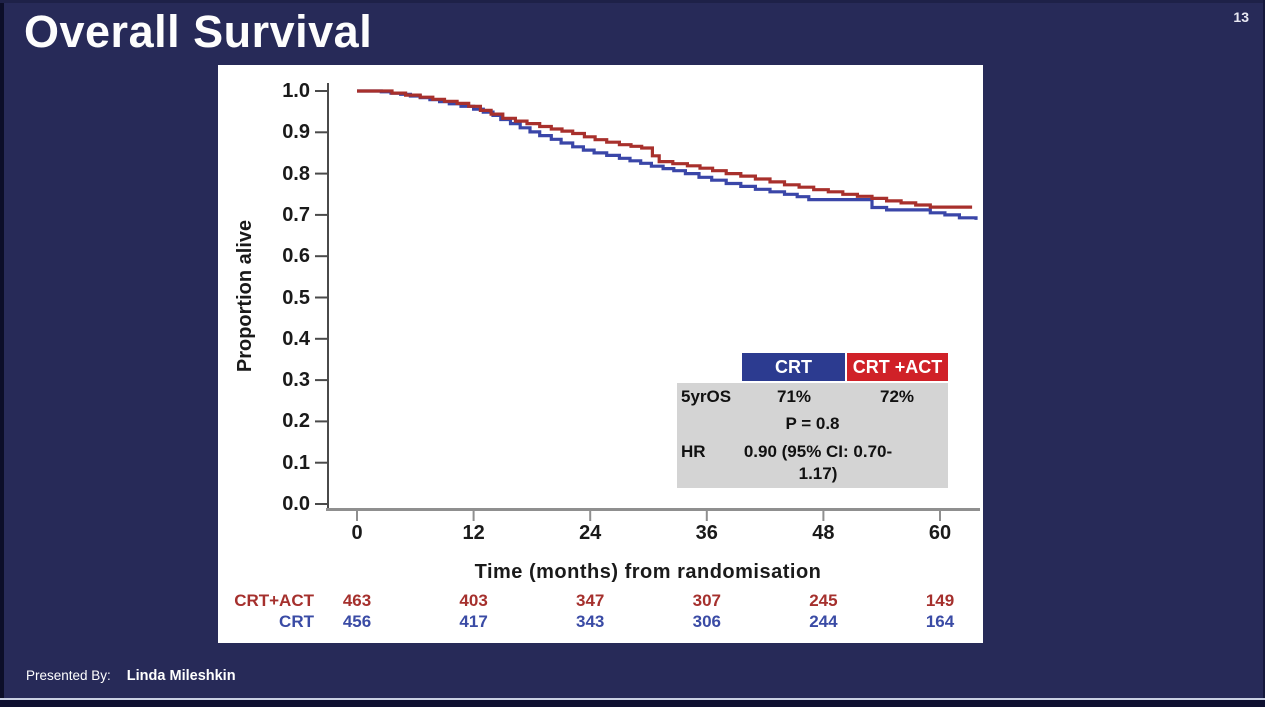  Describe the element at coordinates (181, 676) in the screenshot. I see `presenter-name: Linda Mileshkin` at that location.